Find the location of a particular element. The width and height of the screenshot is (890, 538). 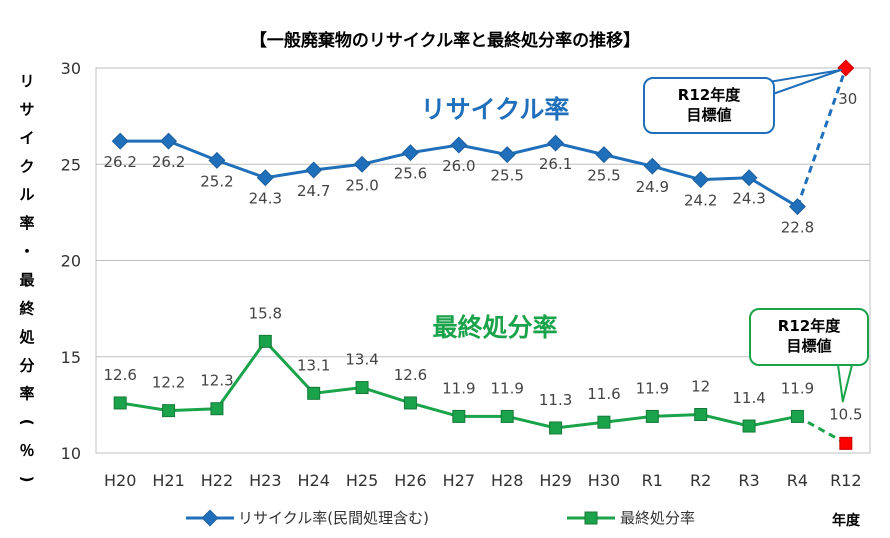

legend-label: 最終処分率 is located at coordinates (657, 518).